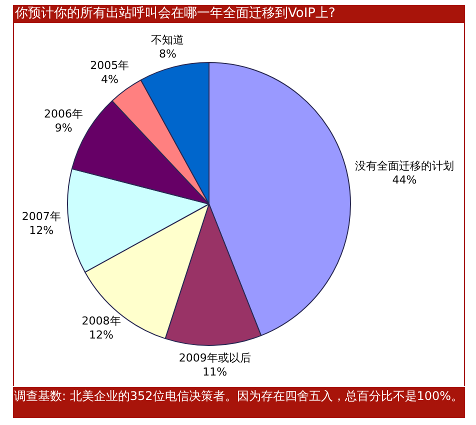  Describe the element at coordinates (41, 217) in the screenshot. I see `slice-label: 2007年` at that location.